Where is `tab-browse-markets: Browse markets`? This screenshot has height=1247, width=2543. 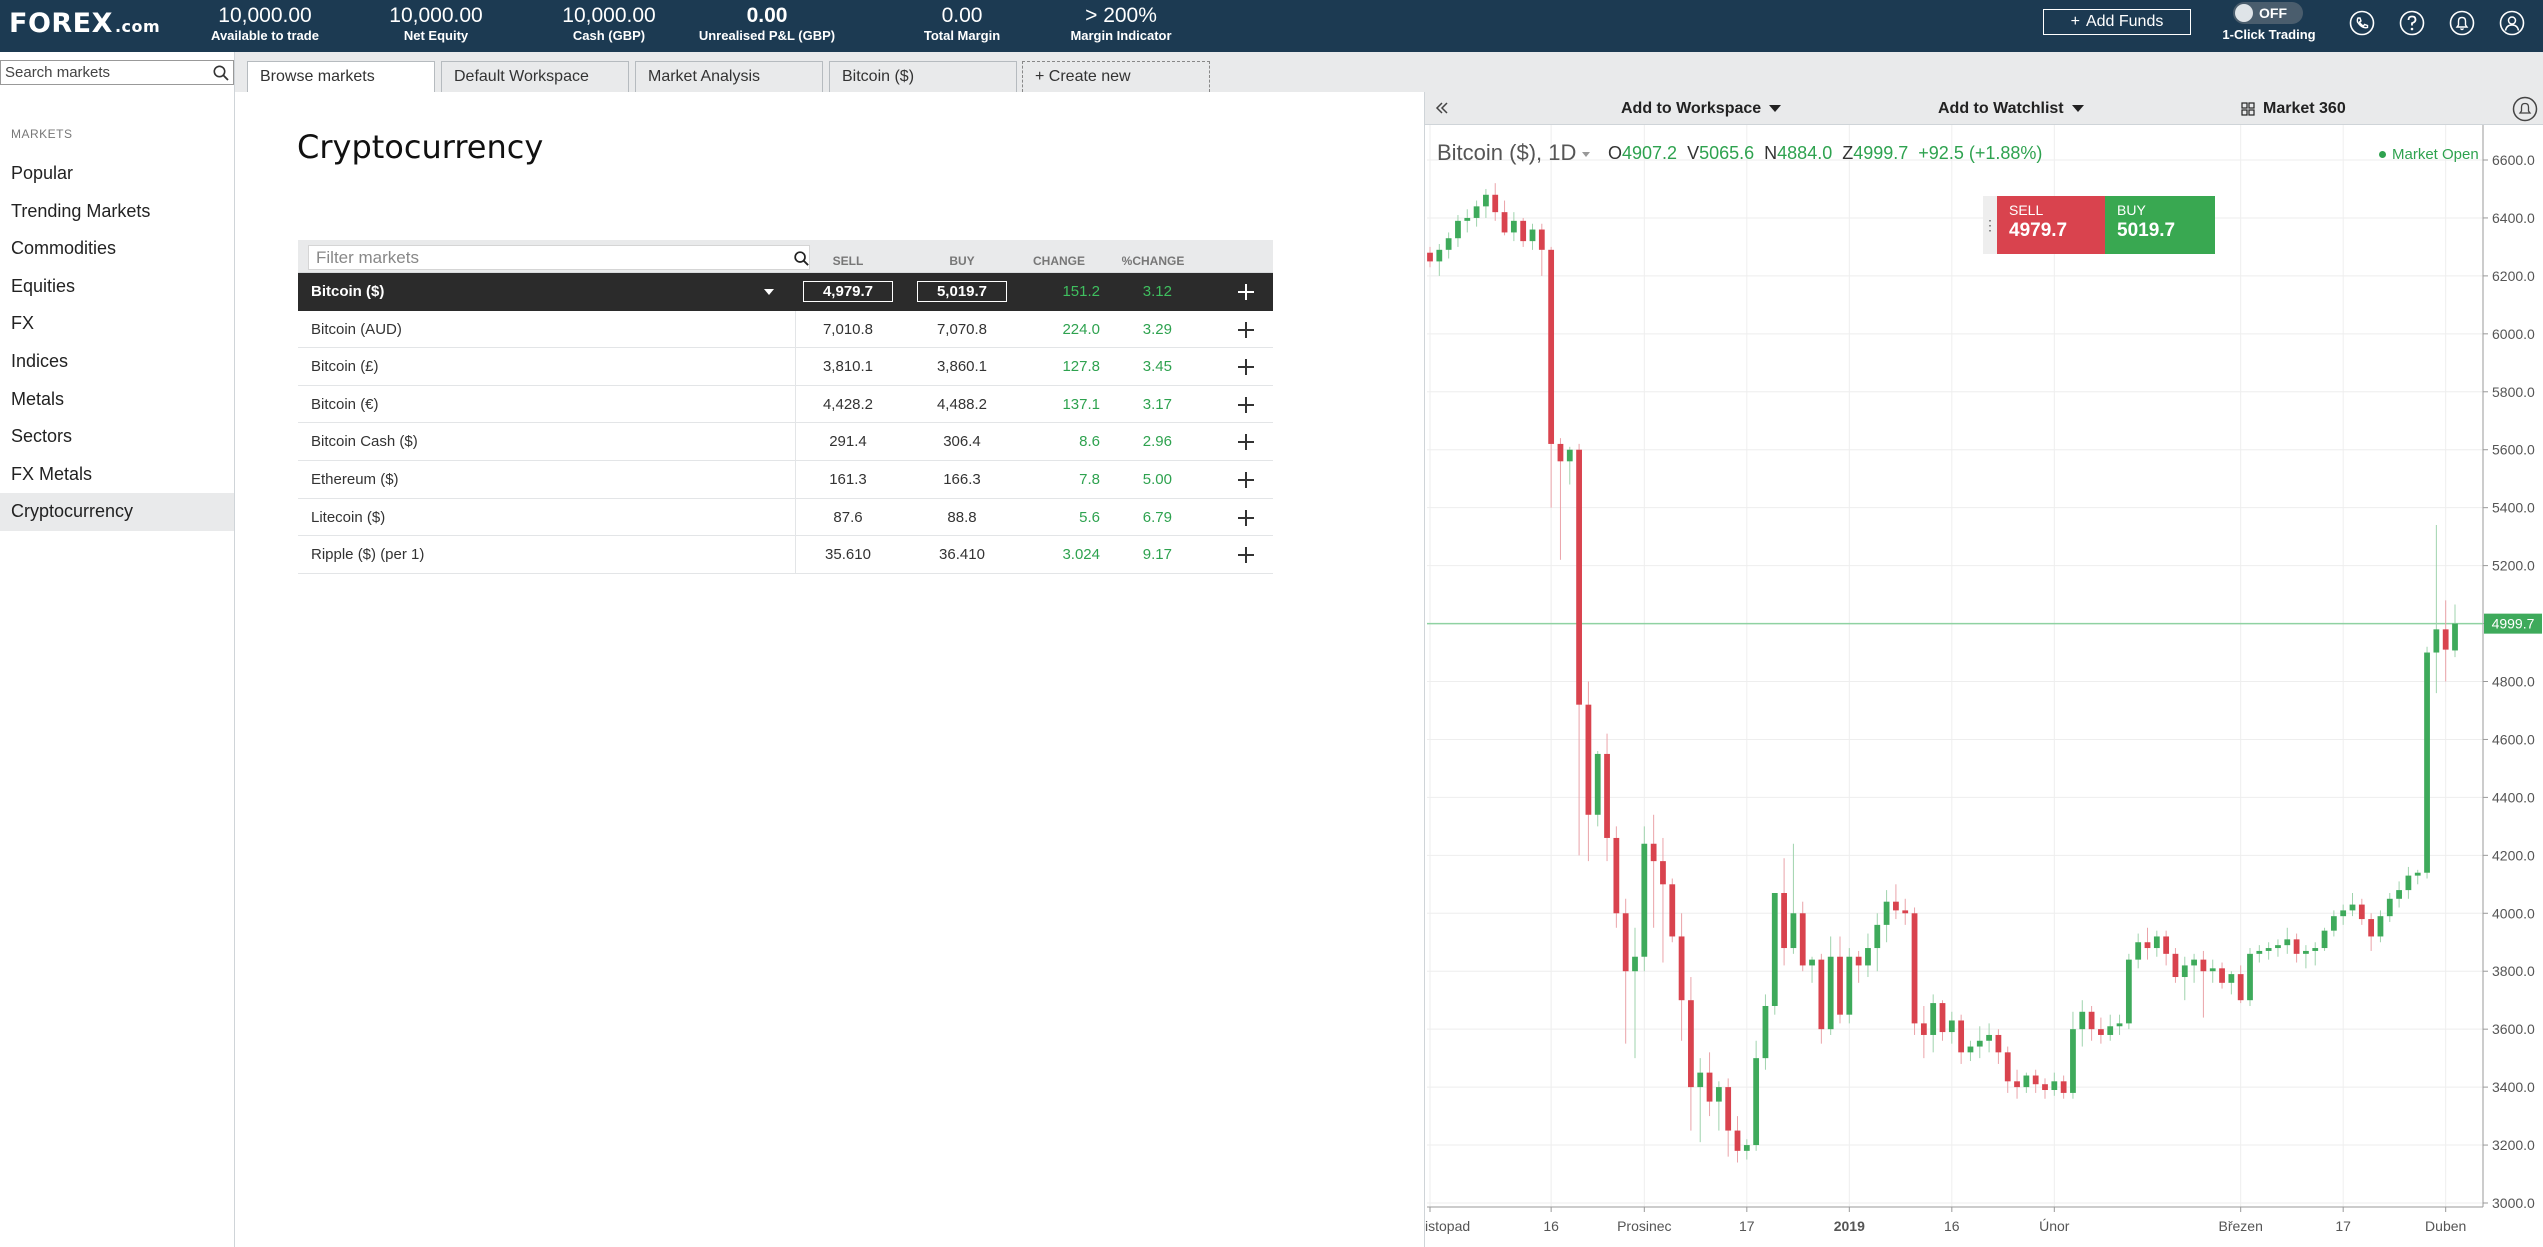 tab-browse-markets: Browse markets is located at coordinates (341, 77).